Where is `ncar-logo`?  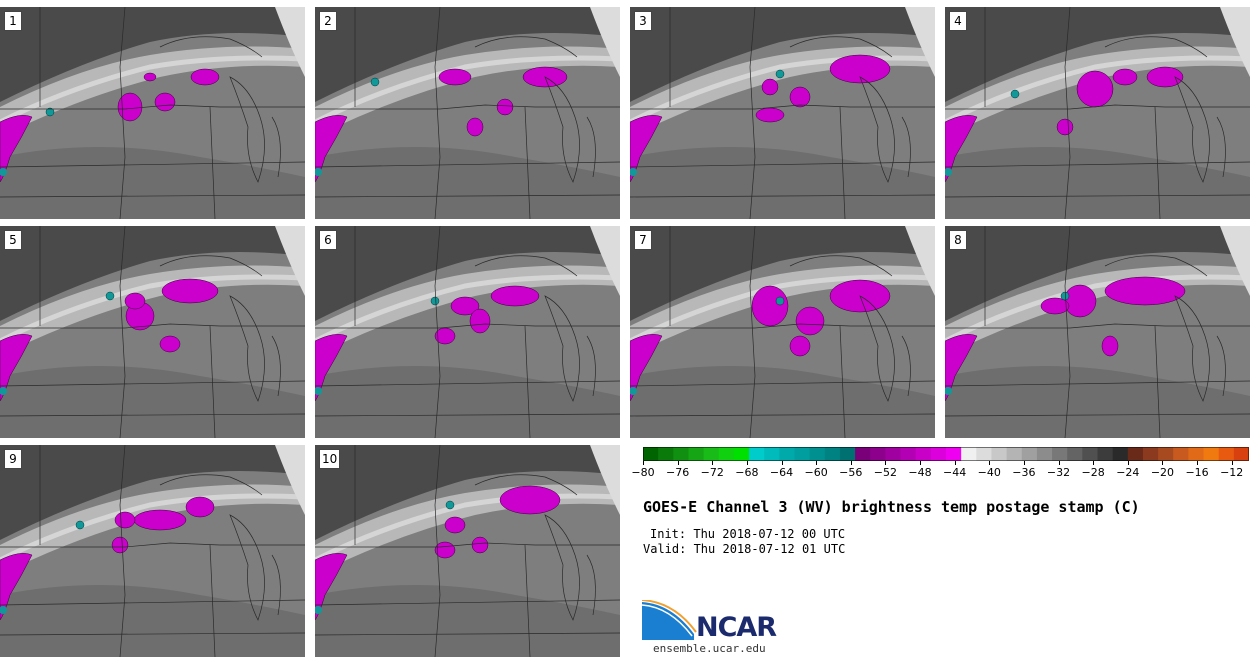
ncar-logo is located at coordinates (669, 620).